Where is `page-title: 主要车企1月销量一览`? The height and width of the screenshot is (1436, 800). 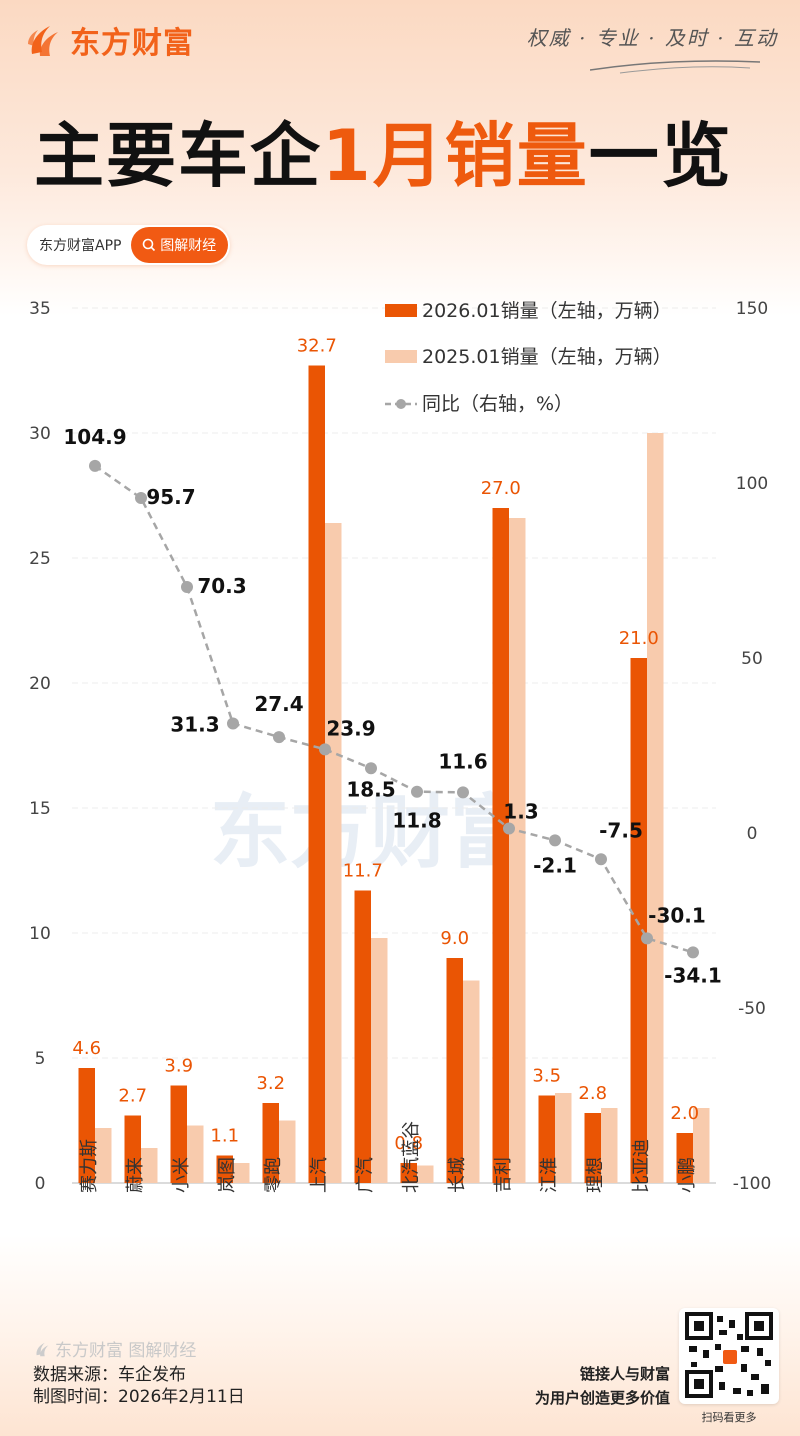
page-title: 主要车企1月销量一览 is located at coordinates (383, 156).